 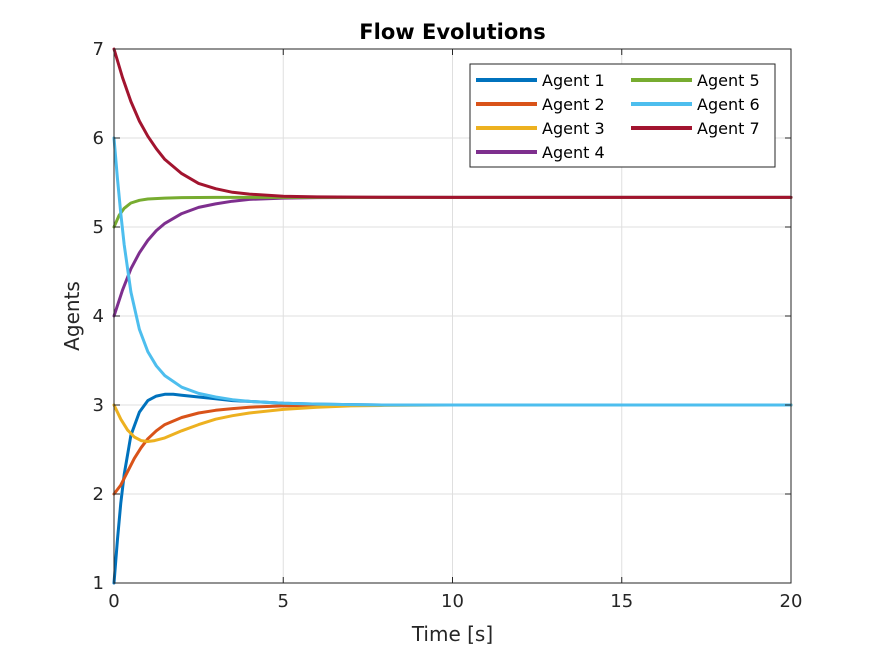 What do you see at coordinates (573, 152) in the screenshot?
I see `legend-label-agent-4: Agent 4` at bounding box center [573, 152].